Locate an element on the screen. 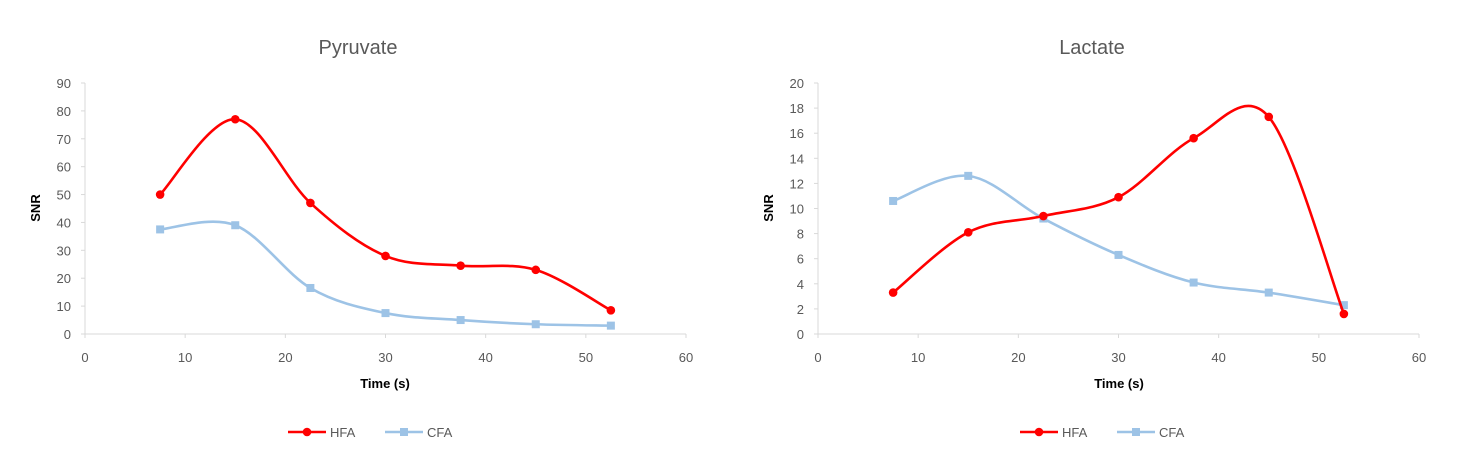  chart-title: Lactate is located at coordinates (1092, 48).